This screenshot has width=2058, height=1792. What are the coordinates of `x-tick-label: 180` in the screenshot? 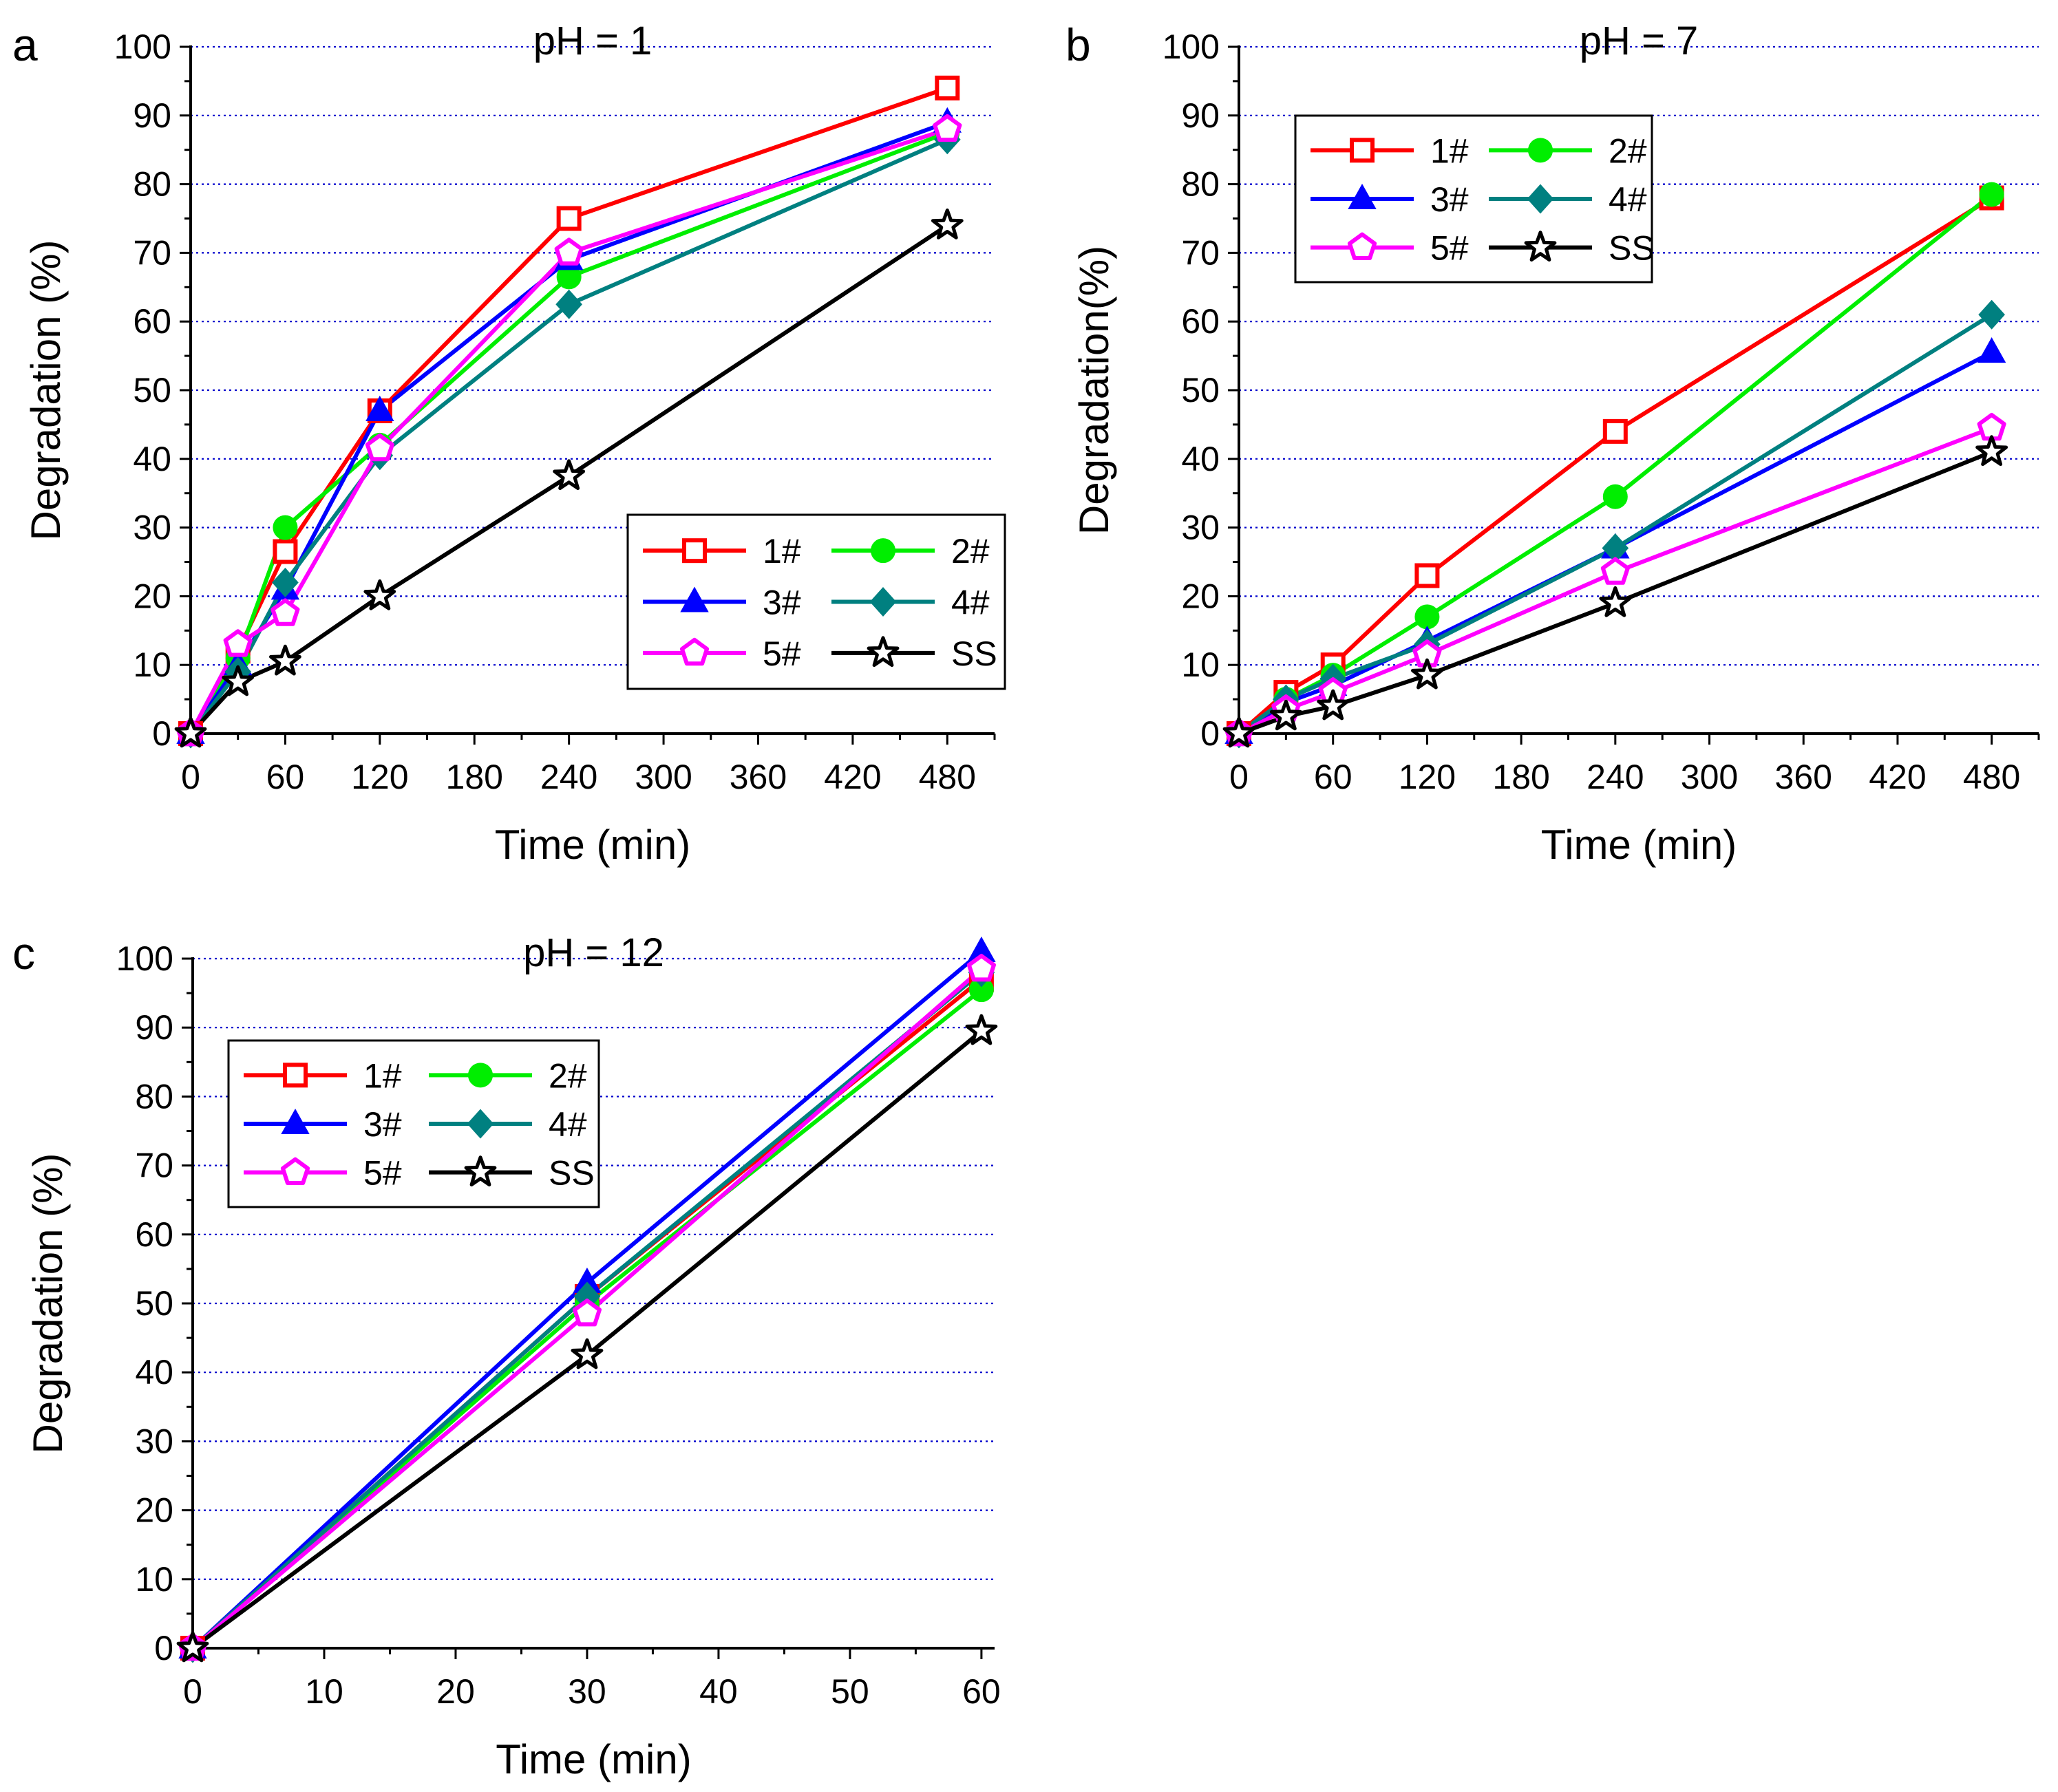 It's located at (1520, 777).